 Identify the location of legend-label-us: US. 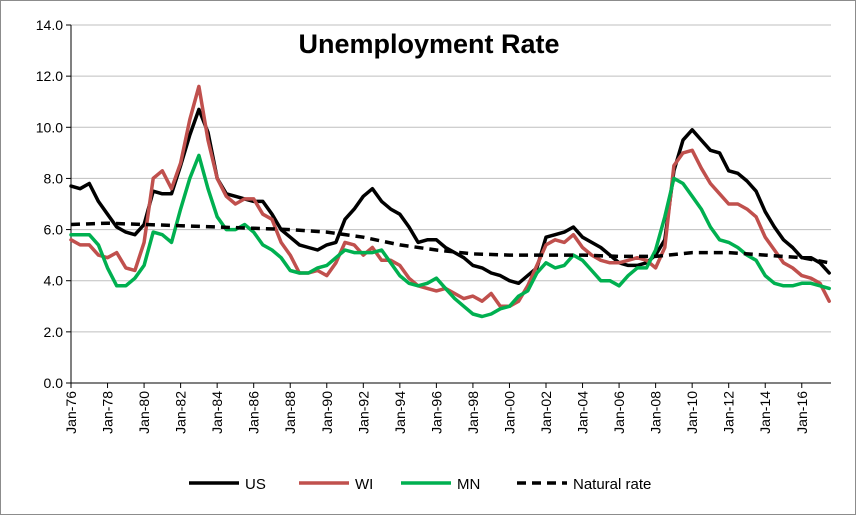
(255, 484).